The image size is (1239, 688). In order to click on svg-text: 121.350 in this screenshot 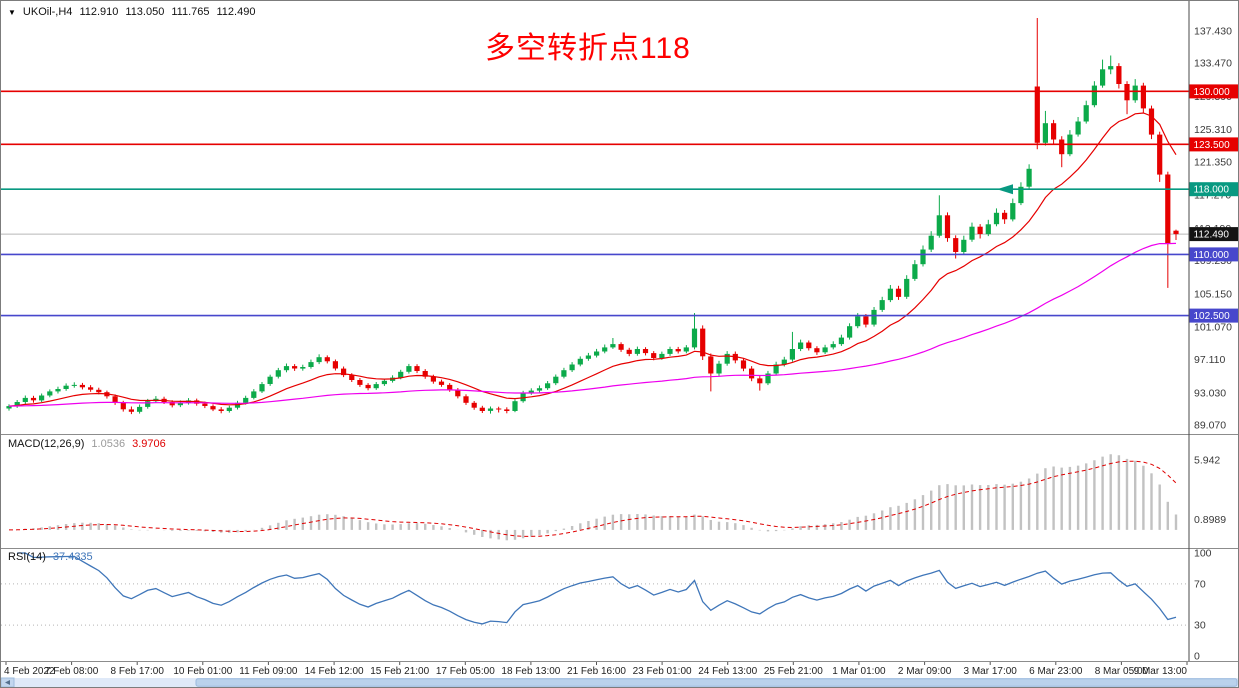, I will do `click(1213, 162)`.